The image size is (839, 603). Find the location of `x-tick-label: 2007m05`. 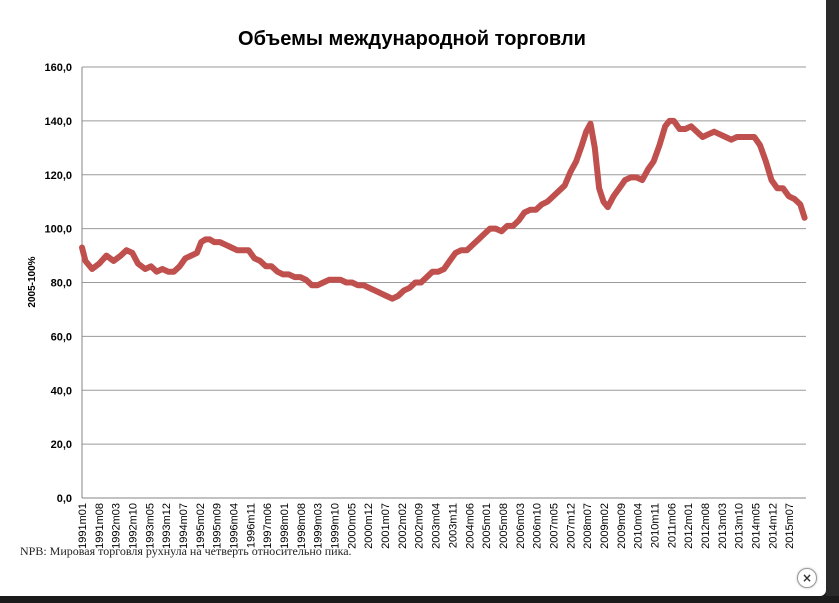

x-tick-label: 2007m05 is located at coordinates (554, 526).